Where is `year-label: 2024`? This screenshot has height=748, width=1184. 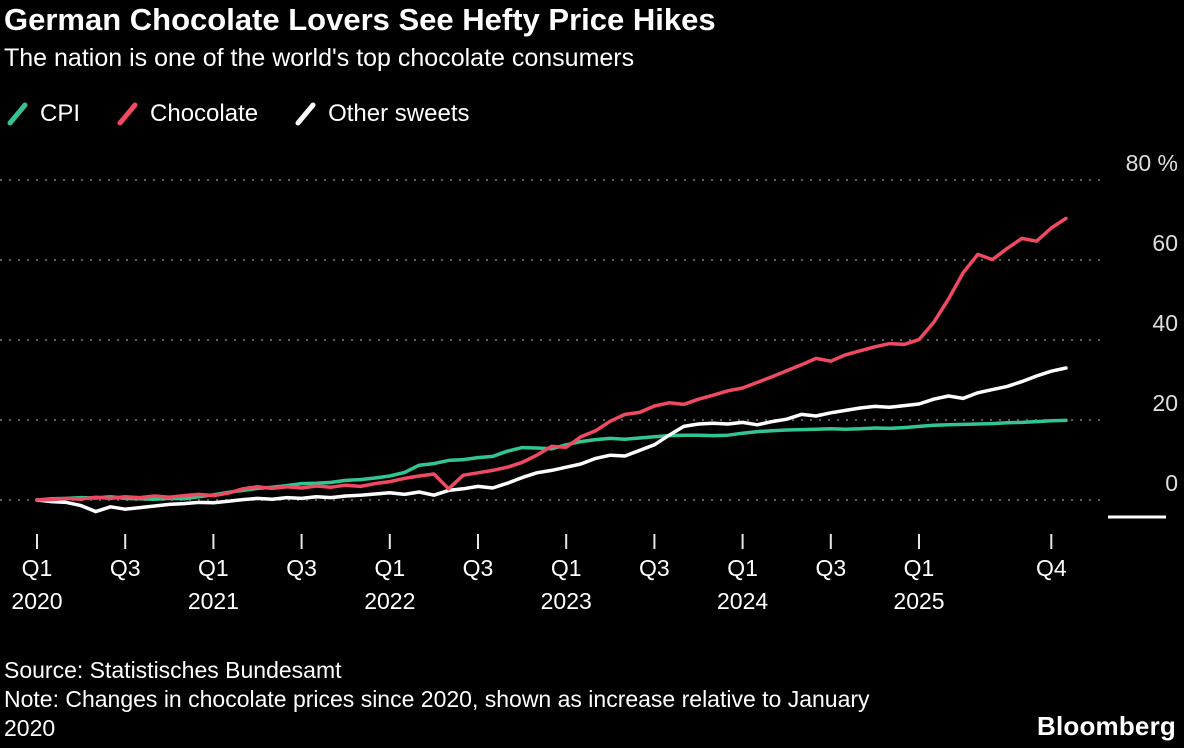 year-label: 2024 is located at coordinates (742, 601).